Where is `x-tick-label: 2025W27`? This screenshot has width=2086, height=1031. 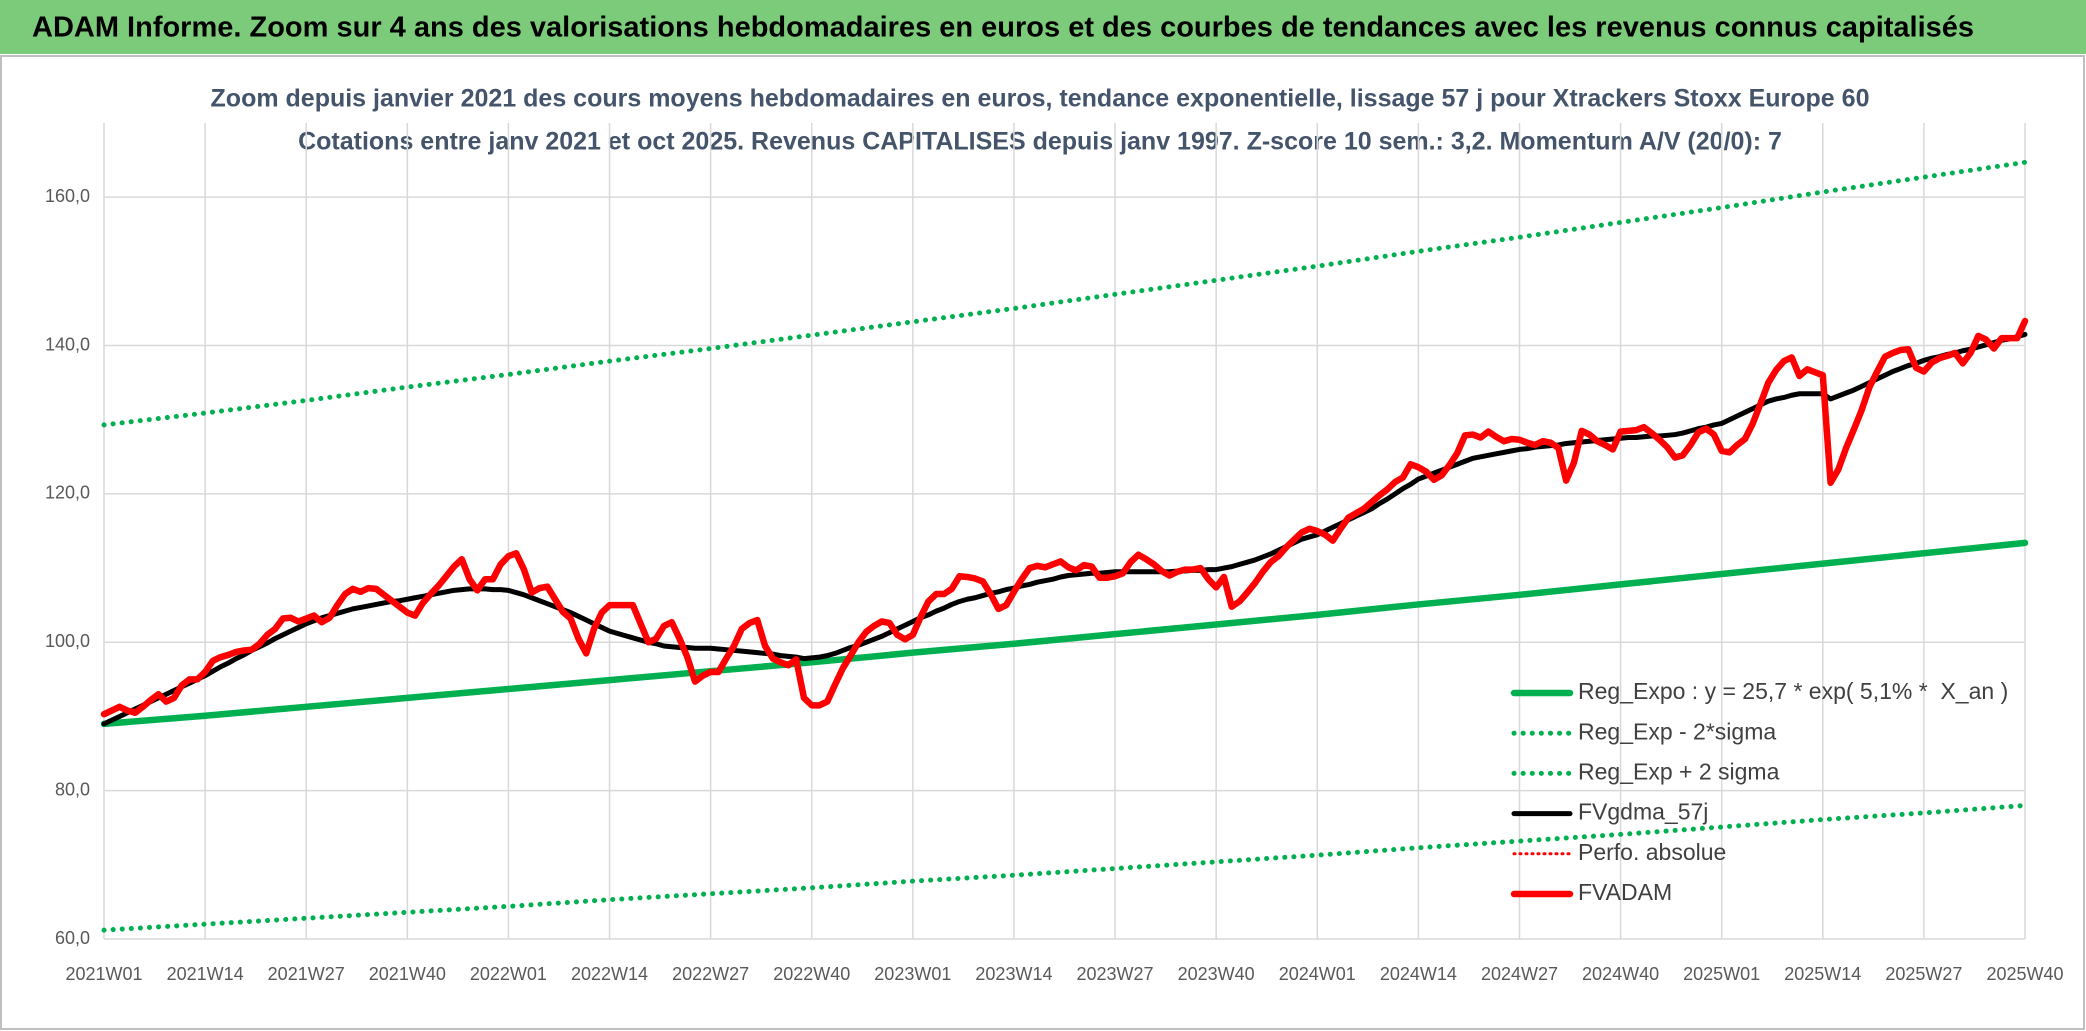 x-tick-label: 2025W27 is located at coordinates (1923, 974).